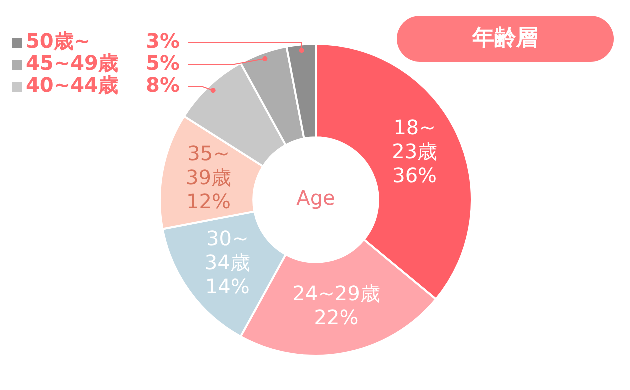  I want to click on data-label: 3%, so click(163, 41).